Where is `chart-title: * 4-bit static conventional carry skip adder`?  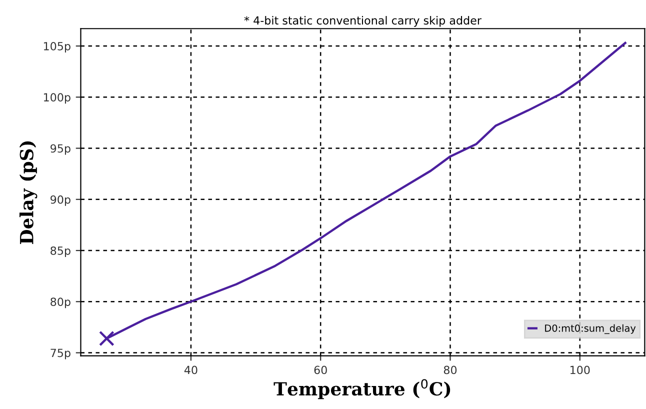
chart-title: * 4-bit static conventional carry skip adder is located at coordinates (363, 21).